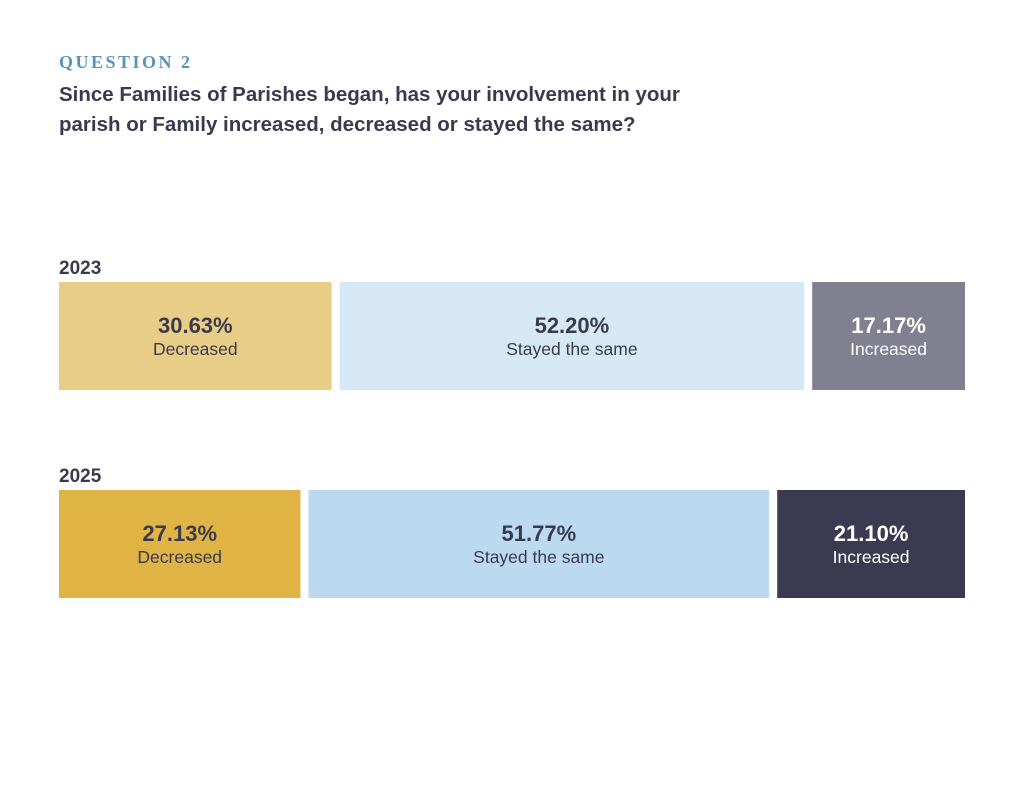 The width and height of the screenshot is (1024, 791). I want to click on series-label-increased-2025: Increased, so click(871, 557).